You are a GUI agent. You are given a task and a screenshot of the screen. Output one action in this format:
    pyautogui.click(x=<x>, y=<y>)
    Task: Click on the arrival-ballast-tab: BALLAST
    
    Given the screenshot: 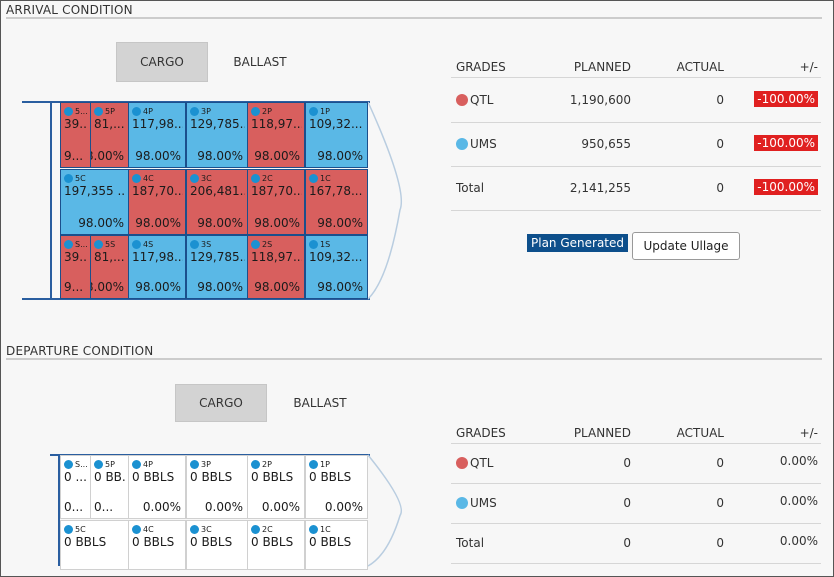 What is the action you would take?
    pyautogui.click(x=260, y=62)
    